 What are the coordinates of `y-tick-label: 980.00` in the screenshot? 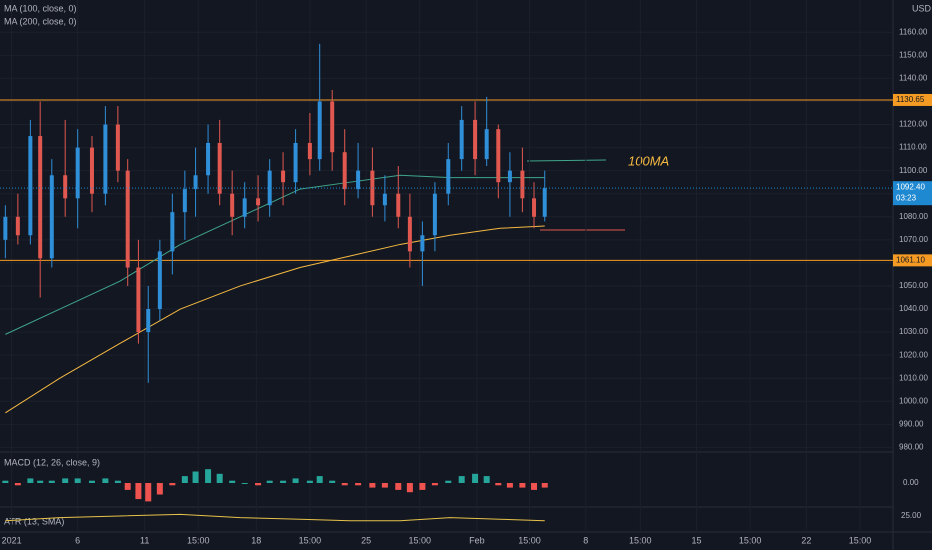 It's located at (911, 446).